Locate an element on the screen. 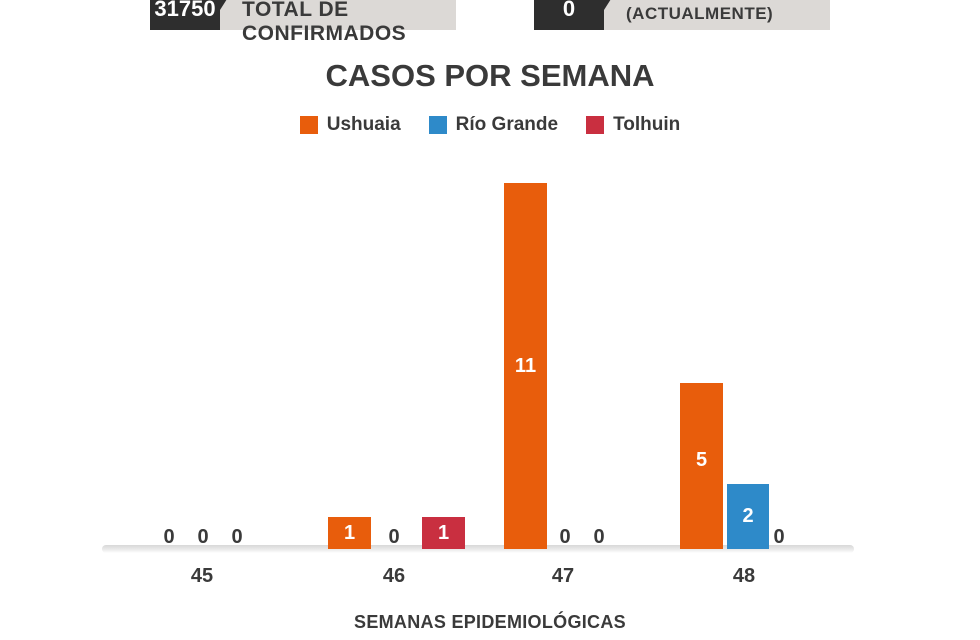 The width and height of the screenshot is (980, 640). x-tick-47: 47 is located at coordinates (563, 576).